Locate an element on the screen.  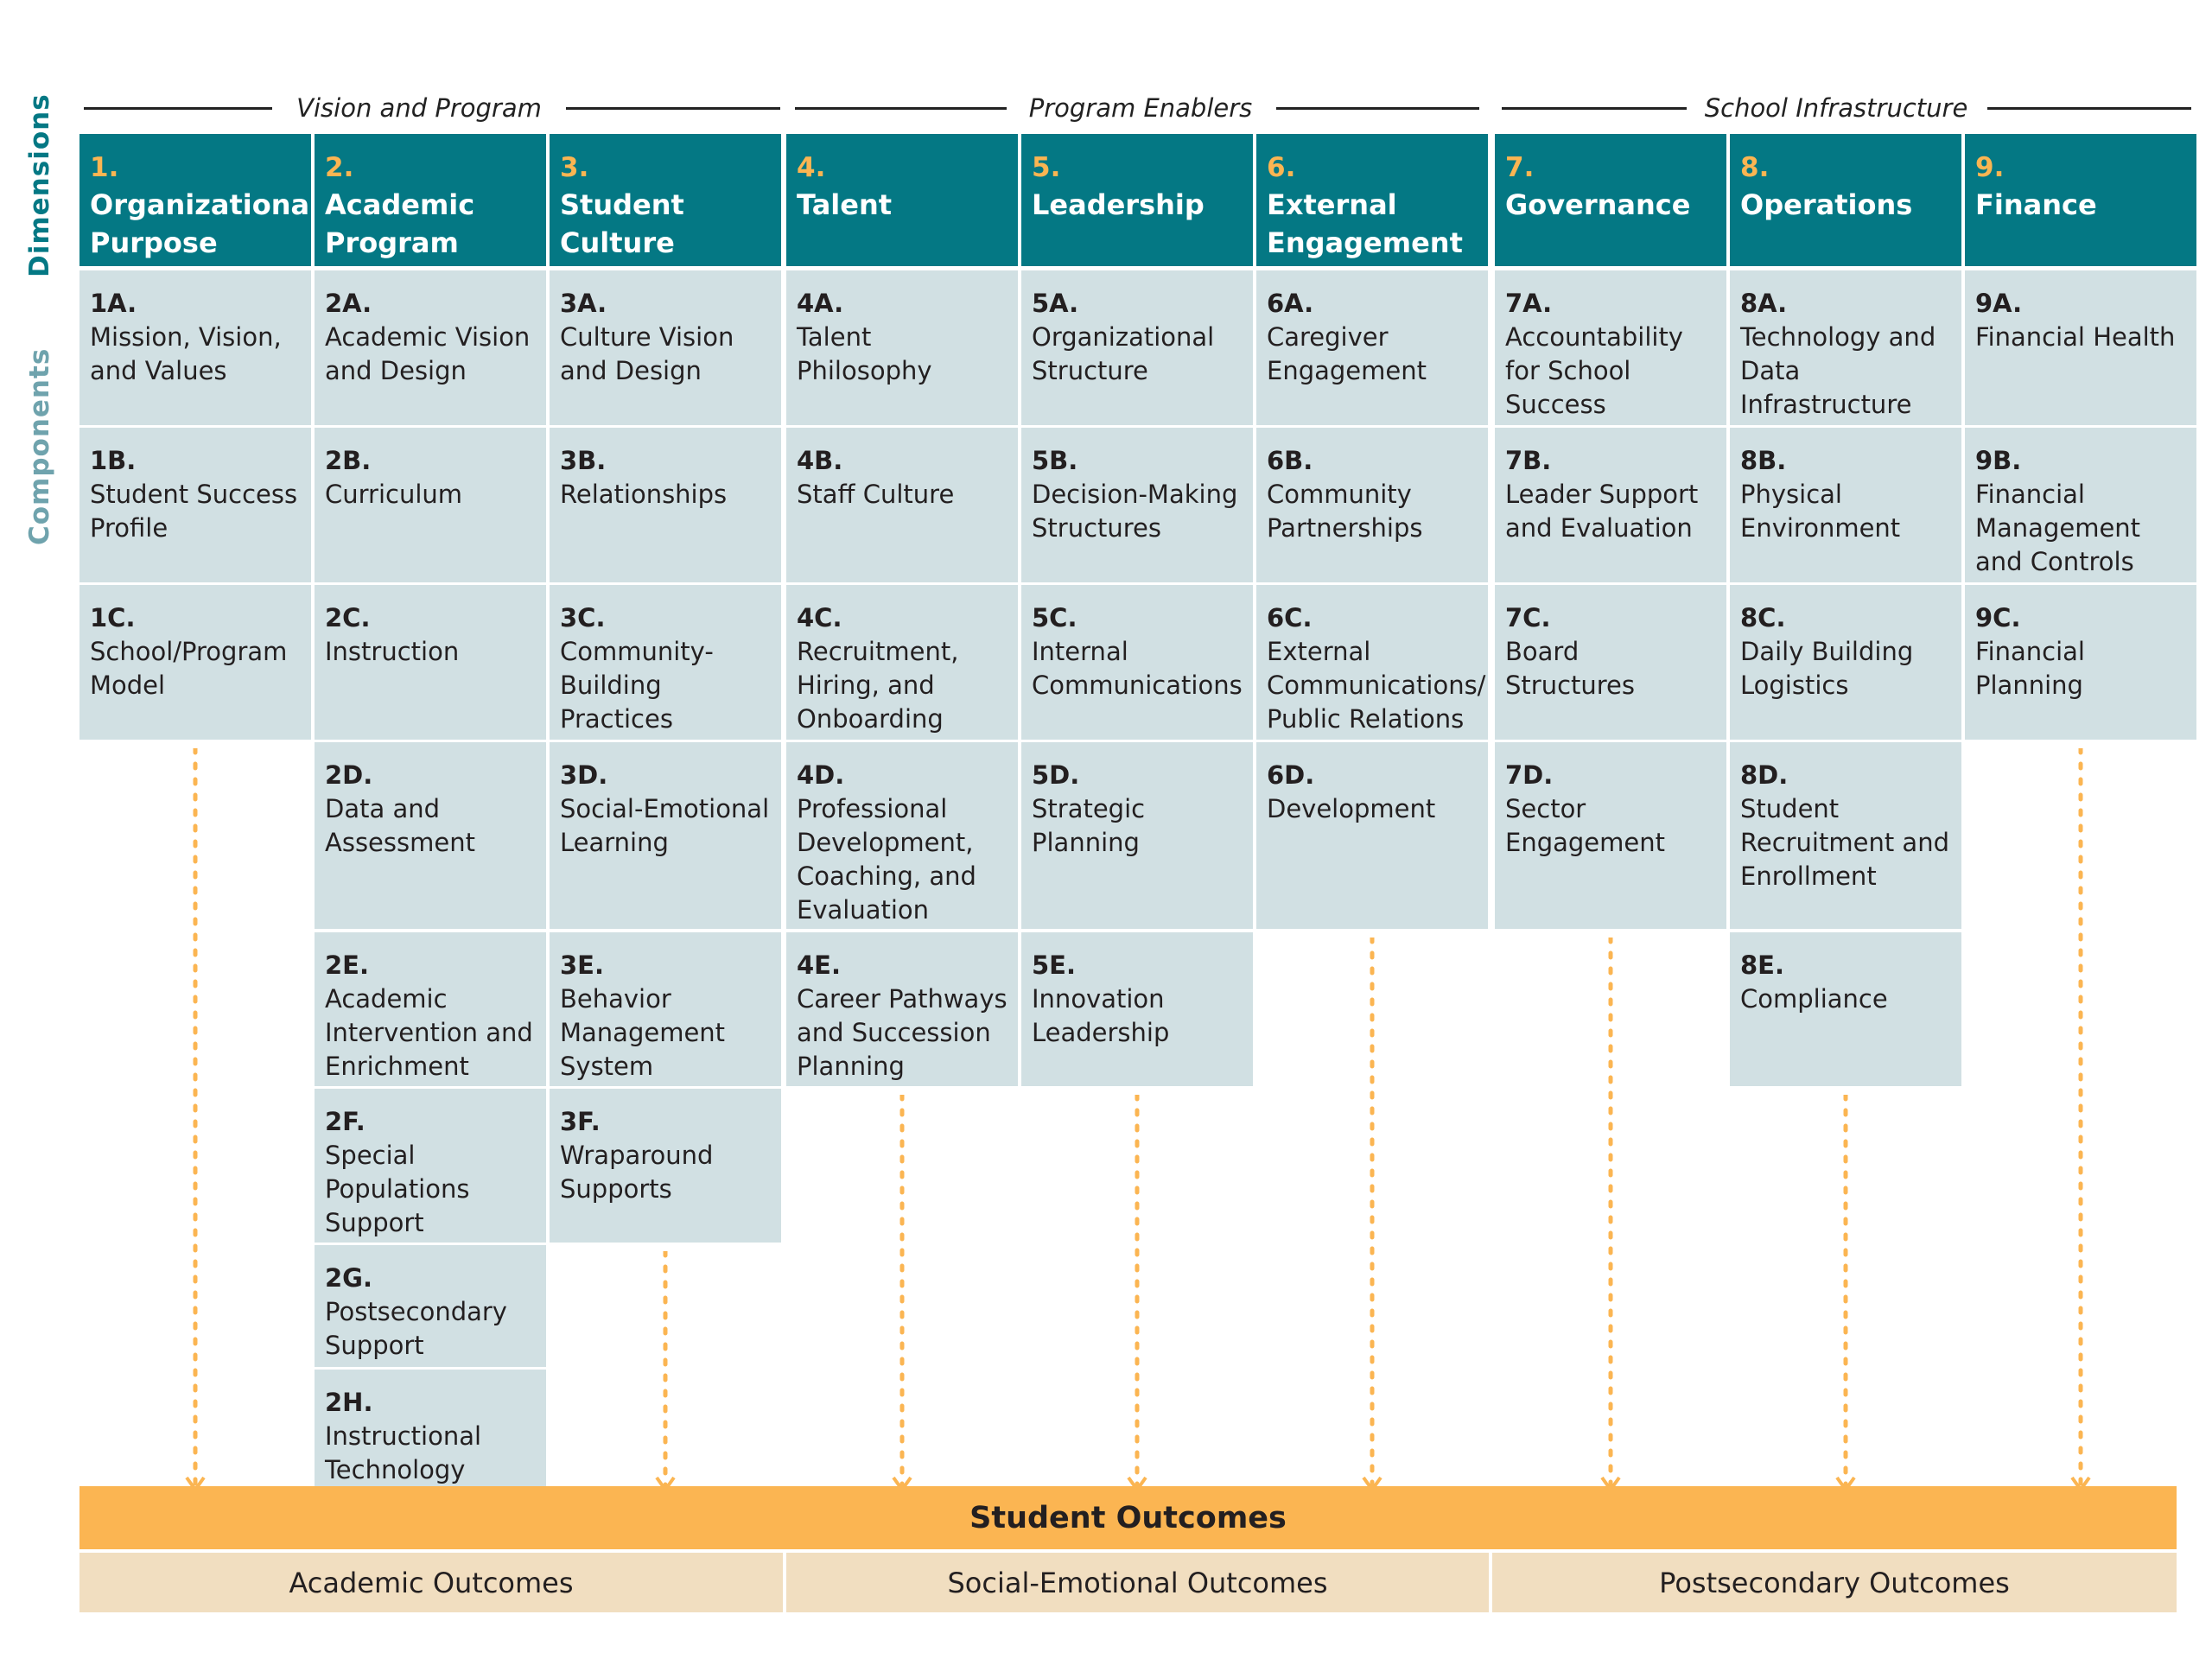
component-name: Career Pathways and Succession Planning is located at coordinates (902, 1032).